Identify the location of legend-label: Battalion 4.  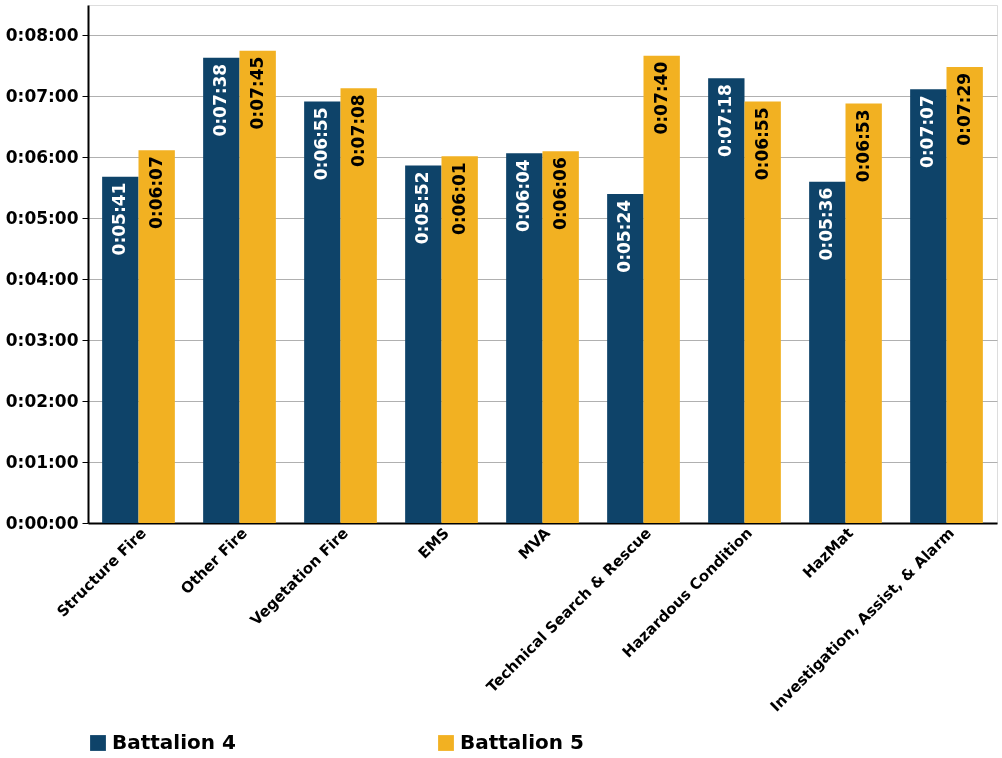
(174, 742).